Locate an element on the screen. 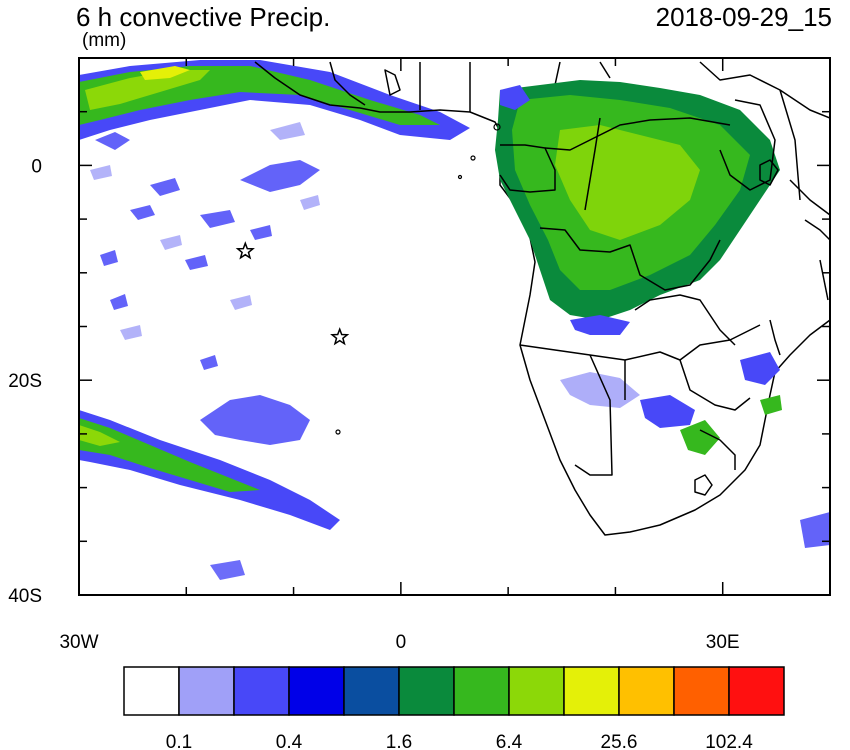 The height and width of the screenshot is (750, 850). colorbar-label: 0.1 is located at coordinates (179, 741).